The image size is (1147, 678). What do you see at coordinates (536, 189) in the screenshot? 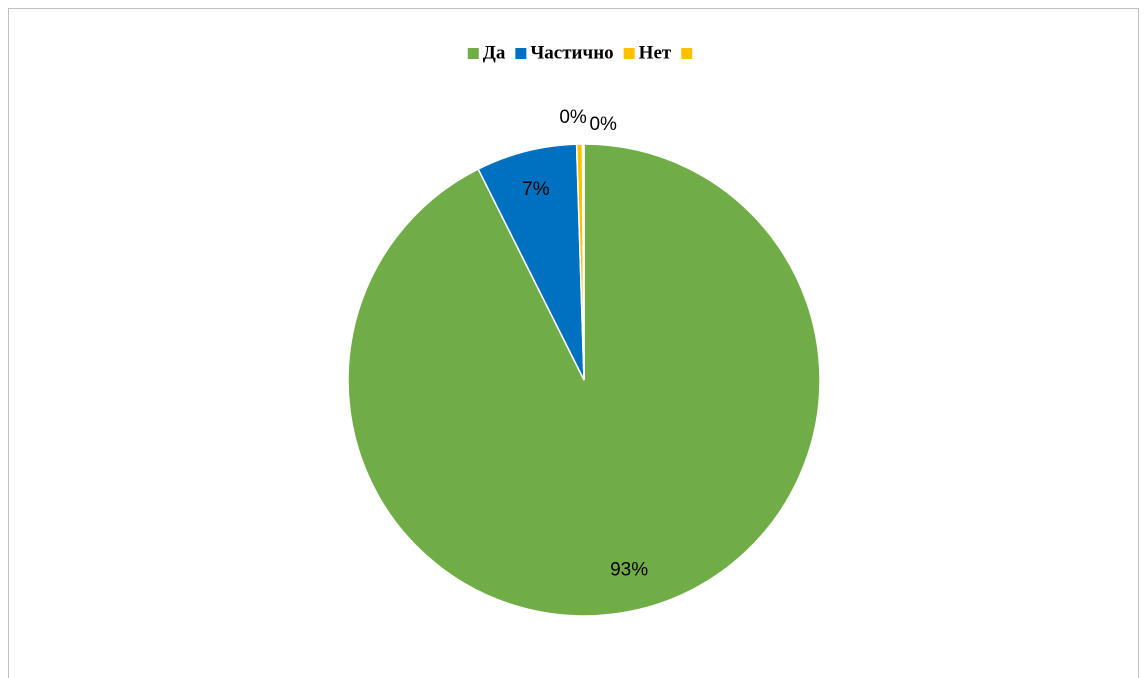
I see `data-label: 7%` at bounding box center [536, 189].